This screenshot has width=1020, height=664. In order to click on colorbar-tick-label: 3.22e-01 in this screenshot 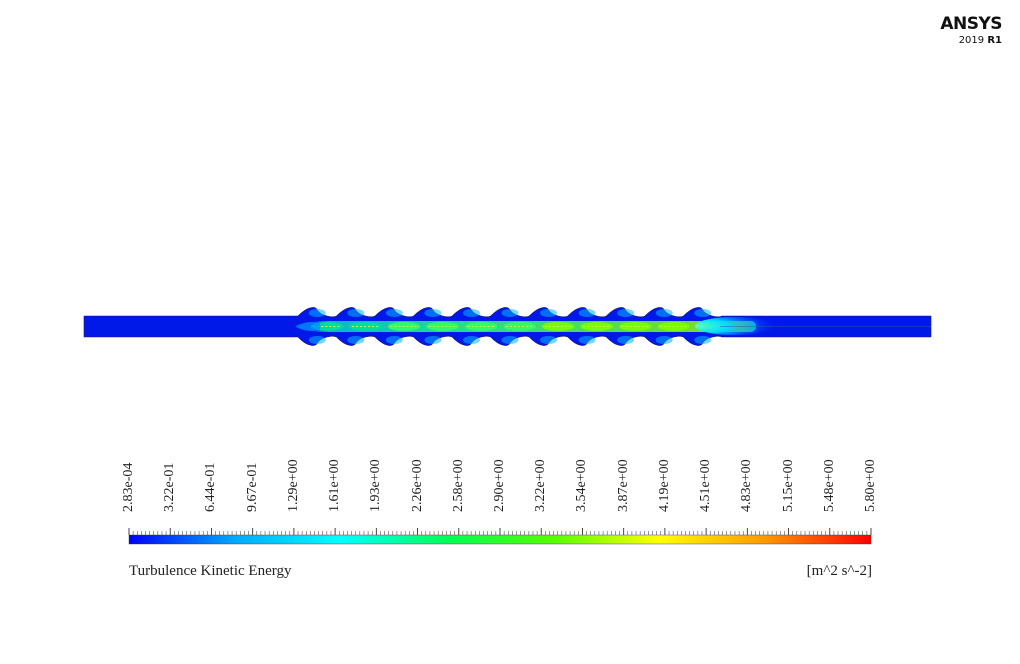, I will do `click(170, 487)`.